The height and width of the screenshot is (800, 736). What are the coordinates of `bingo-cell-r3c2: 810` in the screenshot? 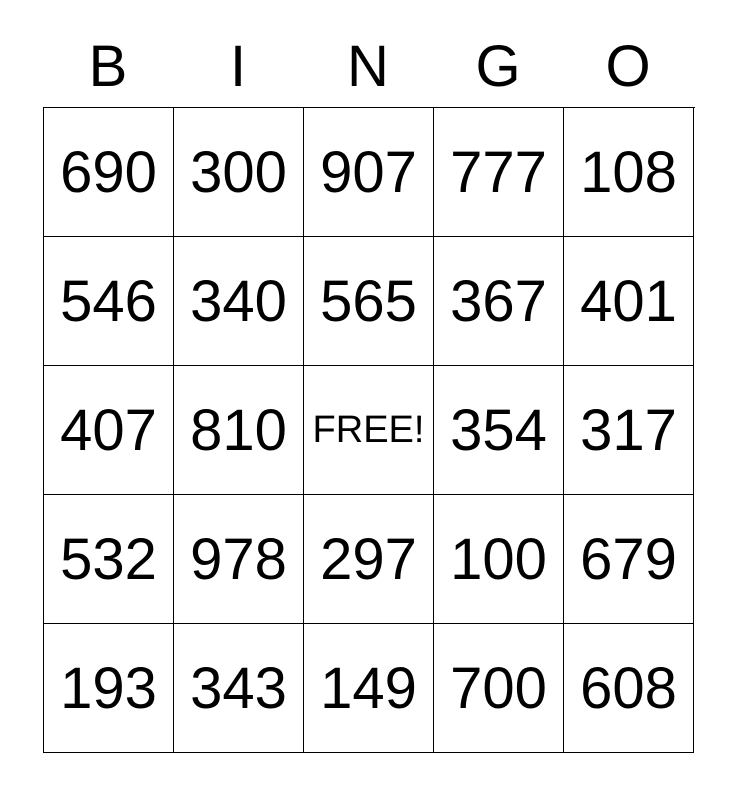 It's located at (239, 430).